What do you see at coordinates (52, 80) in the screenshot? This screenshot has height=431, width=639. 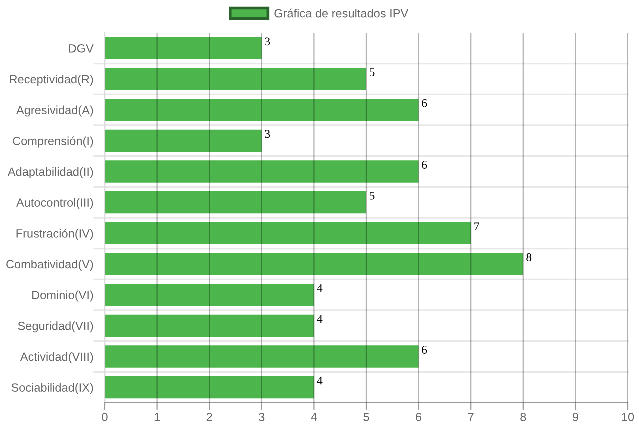 I see `y-tick-label: Receptividad(R)` at bounding box center [52, 80].